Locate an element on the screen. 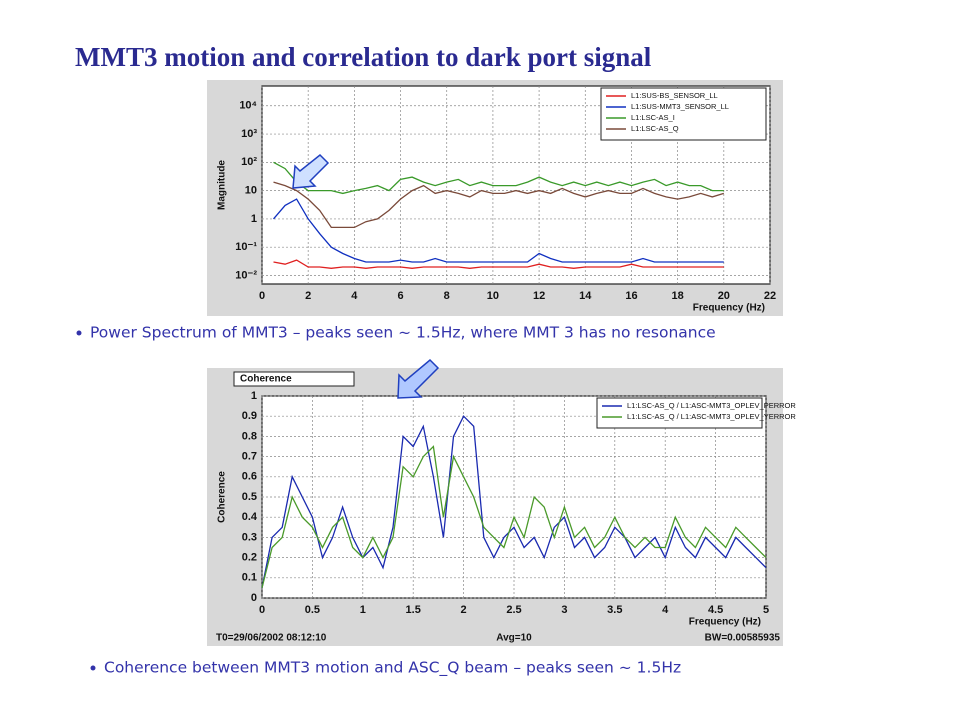 Image resolution: width=960 pixels, height=720 pixels. x-tick-label: 2.5 is located at coordinates (513, 610).